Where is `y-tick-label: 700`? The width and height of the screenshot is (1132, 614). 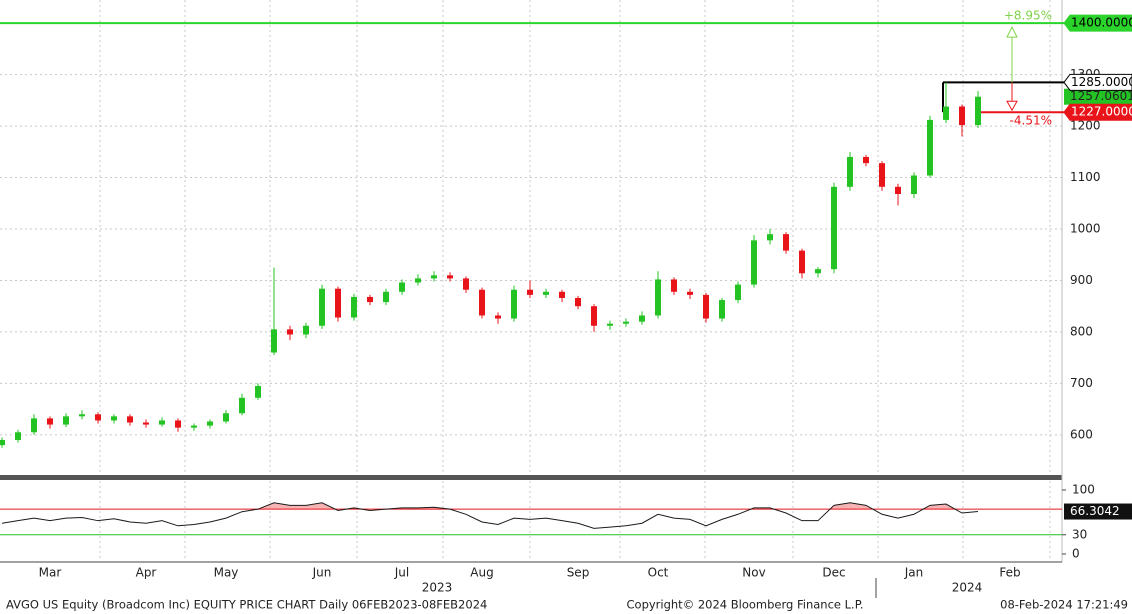
y-tick-label: 700 is located at coordinates (1081, 383).